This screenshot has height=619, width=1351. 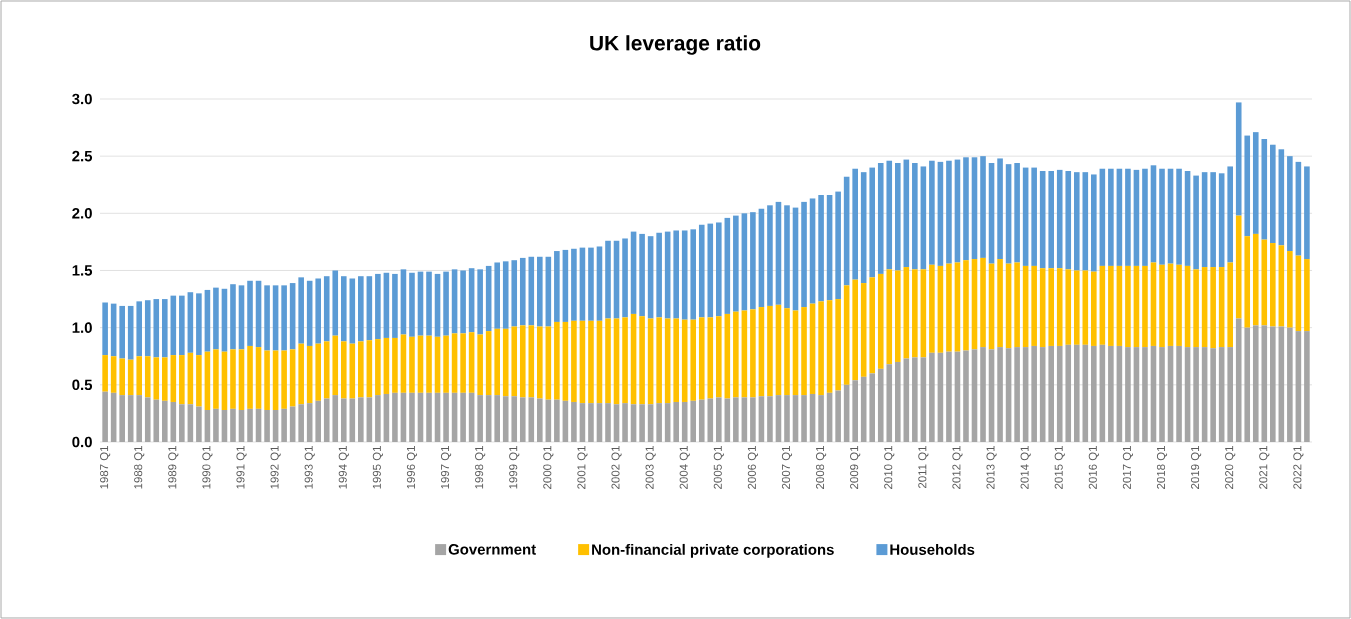 What do you see at coordinates (1025, 467) in the screenshot?
I see `x-tick-label: 2014 Q1` at bounding box center [1025, 467].